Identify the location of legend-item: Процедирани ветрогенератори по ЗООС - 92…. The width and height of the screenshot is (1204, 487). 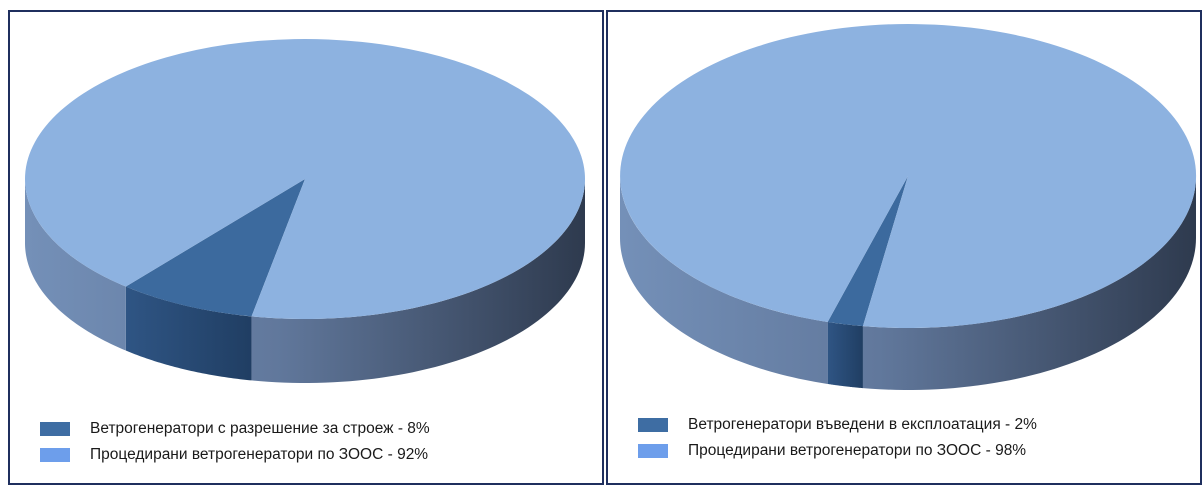
(235, 455).